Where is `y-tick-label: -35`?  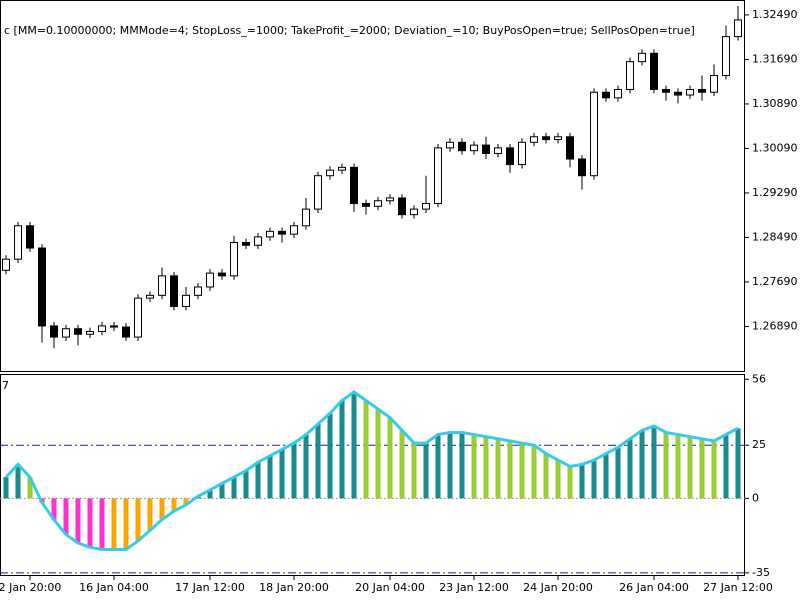 y-tick-label: -35 is located at coordinates (761, 572).